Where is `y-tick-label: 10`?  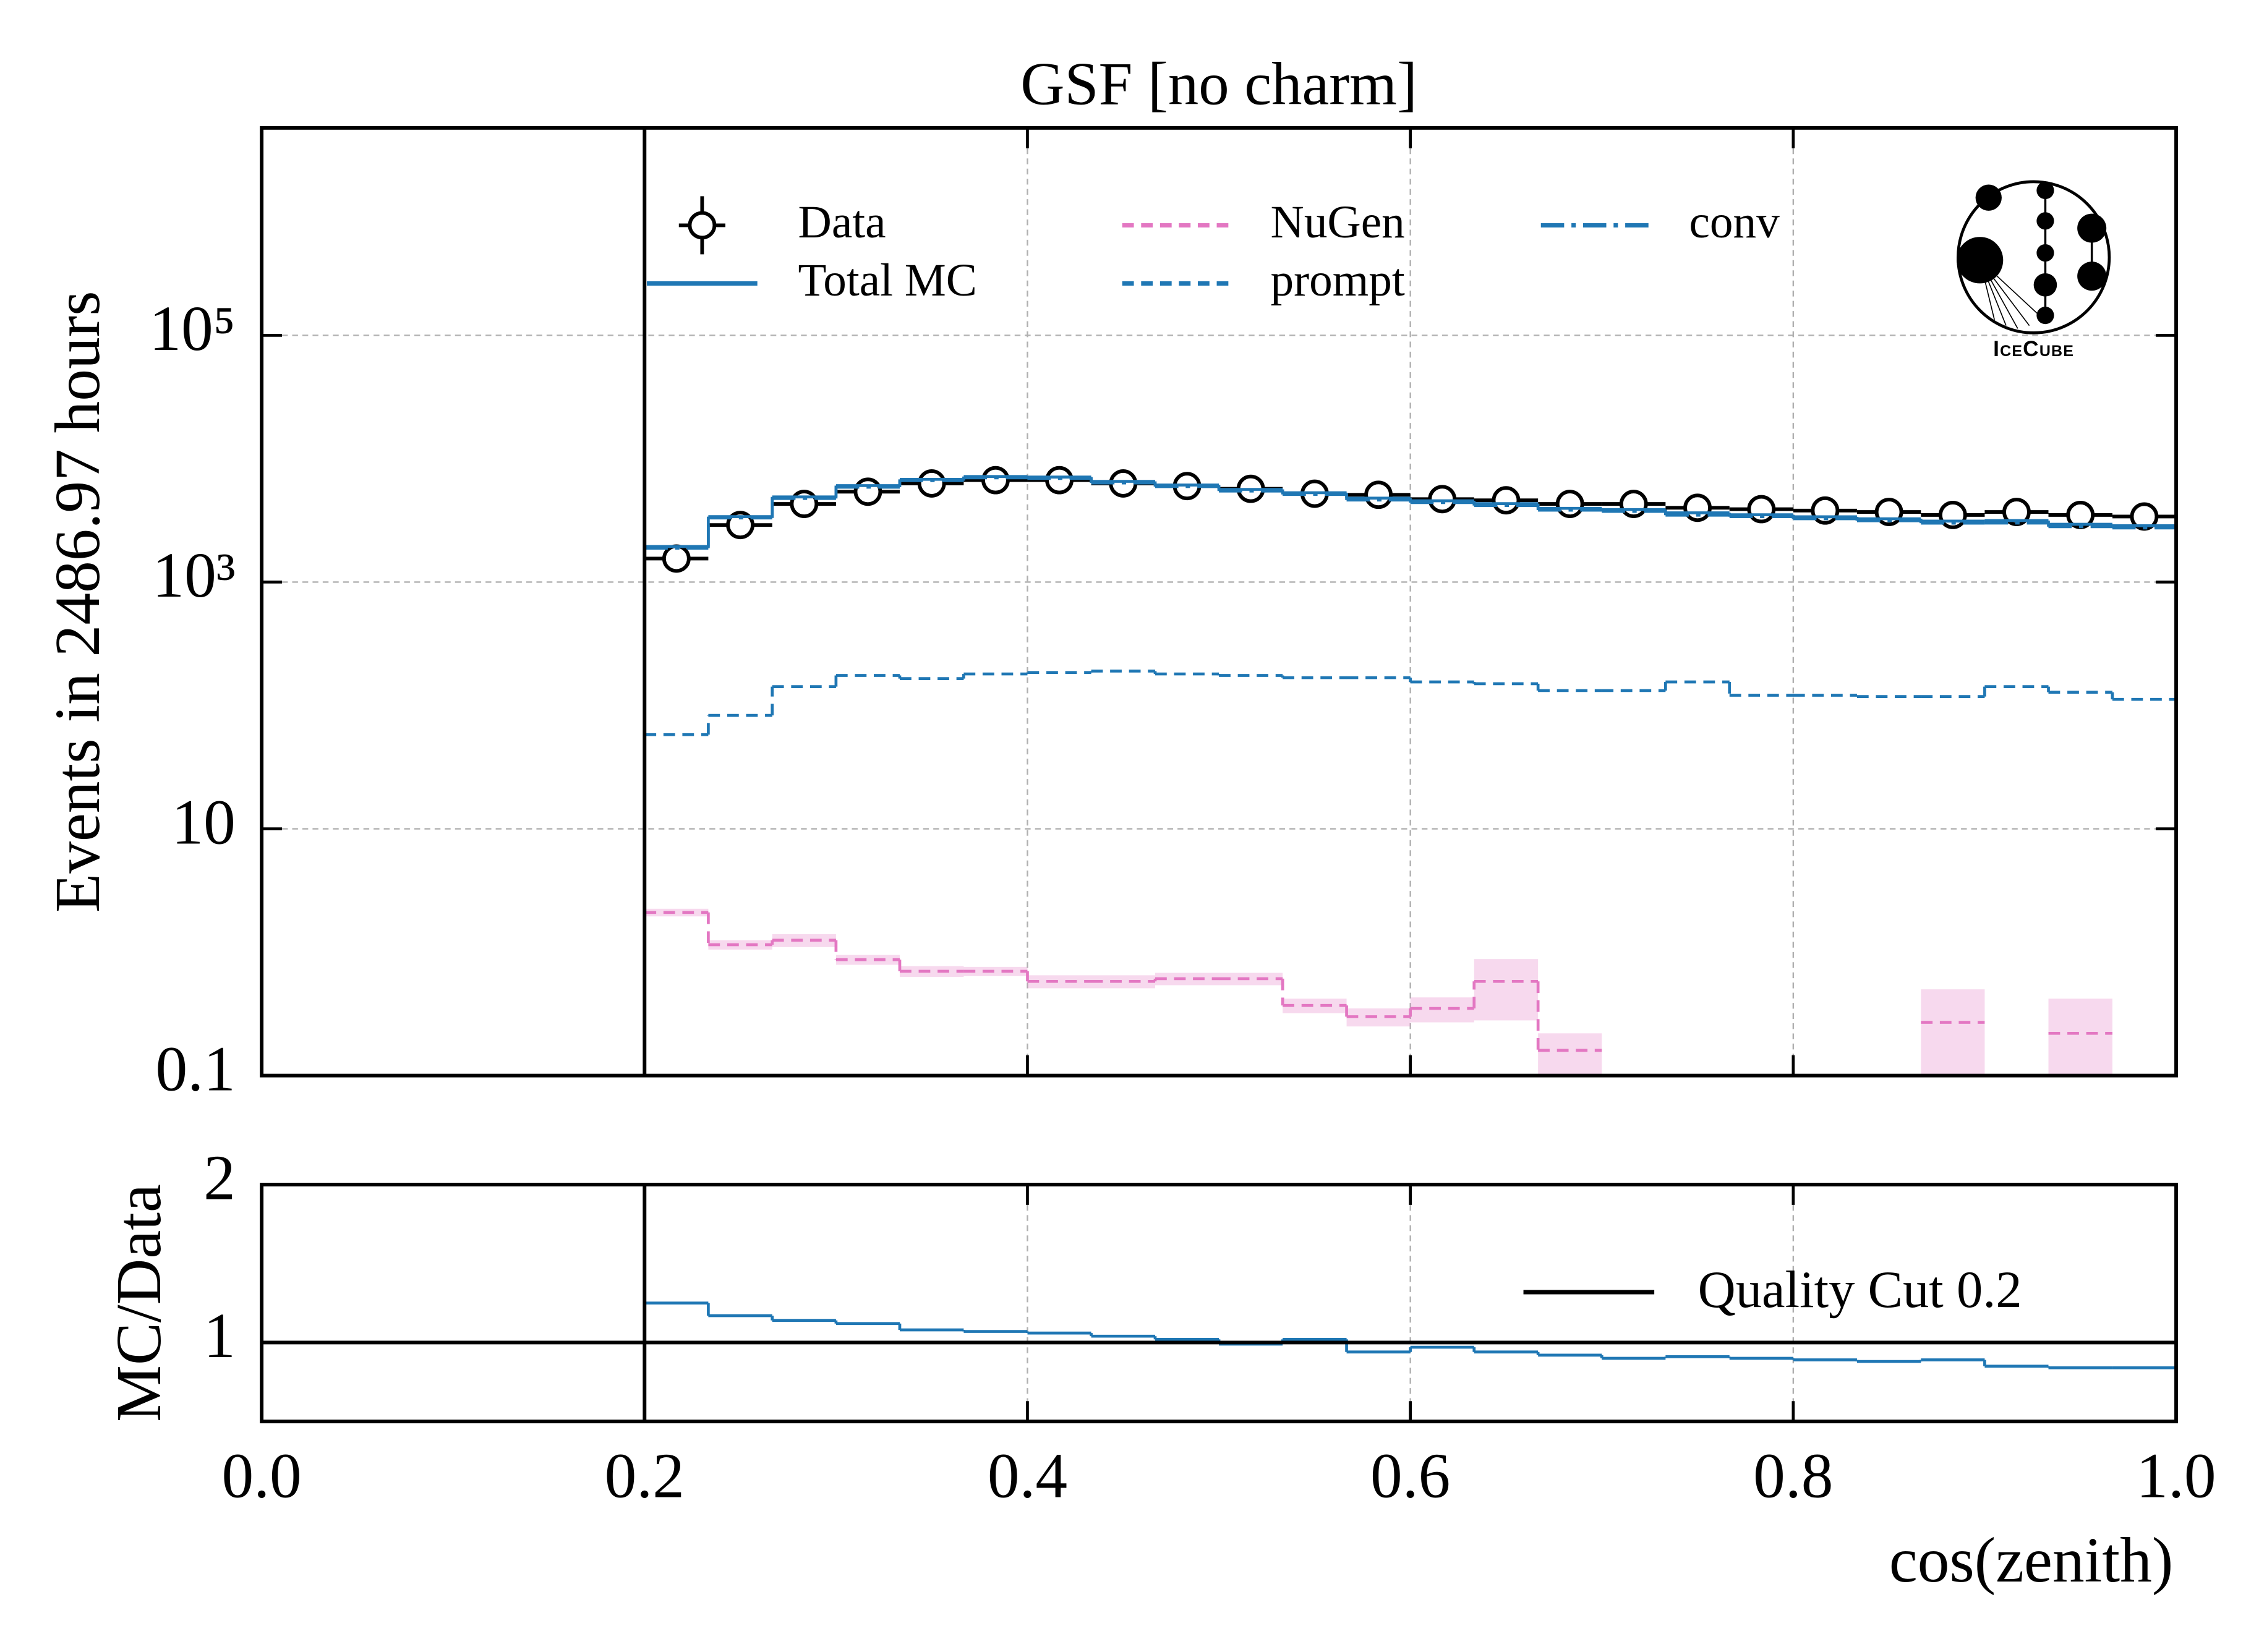 y-tick-label: 10 is located at coordinates (203, 822).